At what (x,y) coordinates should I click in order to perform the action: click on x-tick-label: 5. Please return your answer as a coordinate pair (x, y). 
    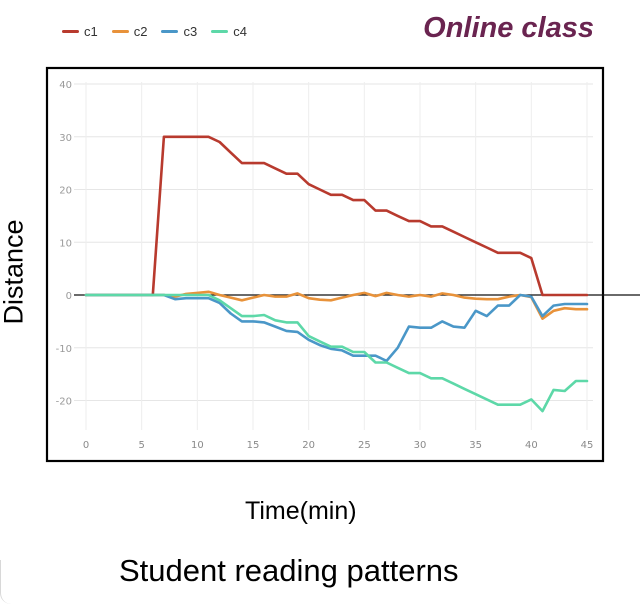
    Looking at the image, I should click on (141, 445).